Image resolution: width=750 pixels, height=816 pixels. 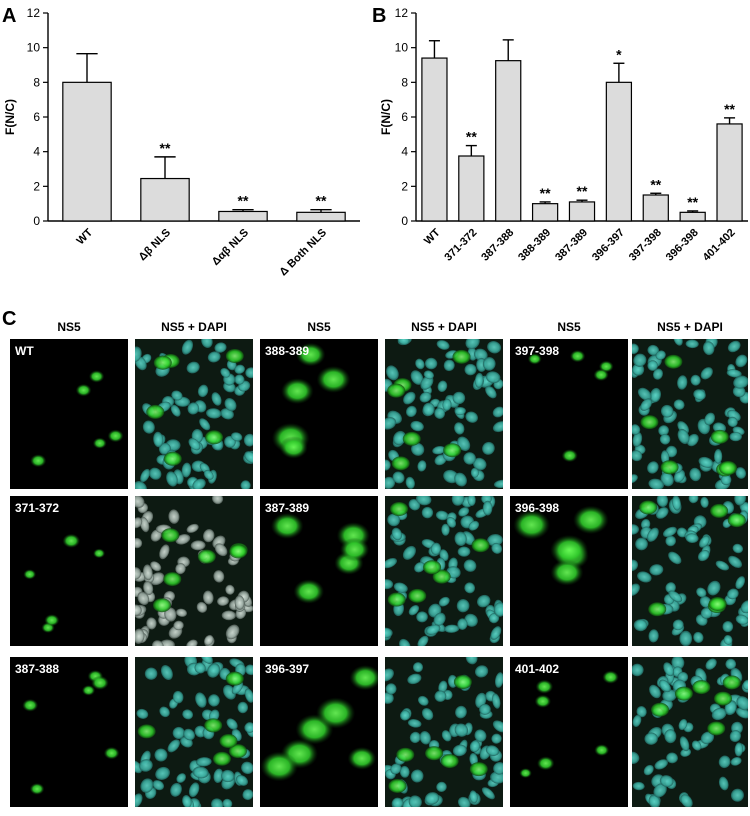 I want to click on significance-mark: **, so click(x=165, y=148).